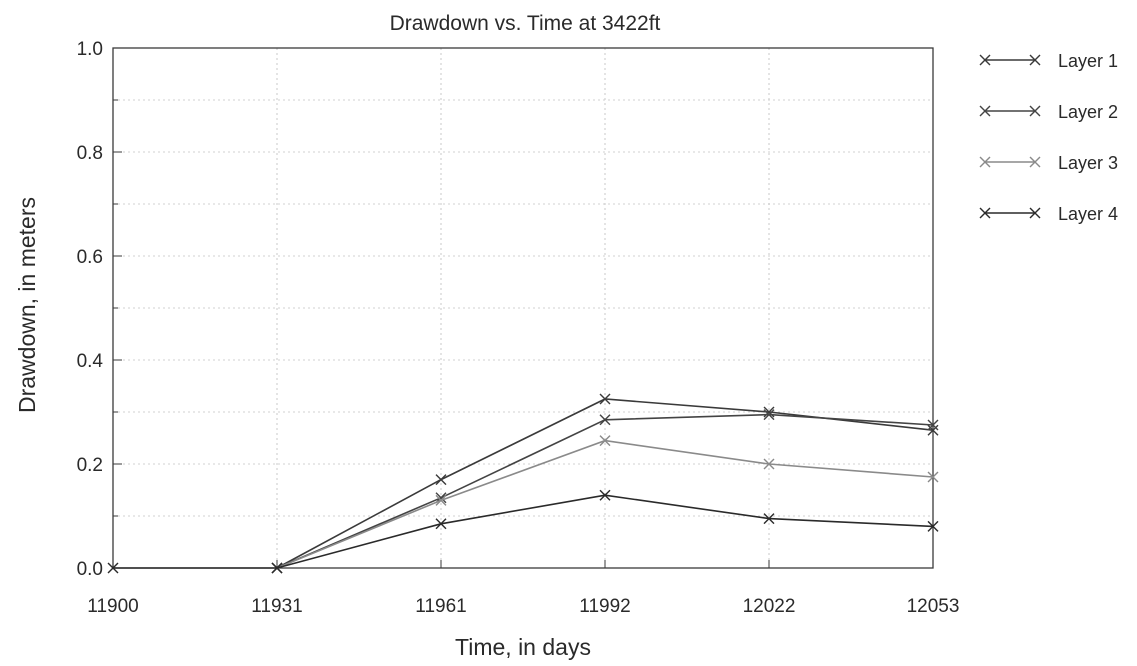 The width and height of the screenshot is (1137, 666). I want to click on series-line, so click(523, 531).